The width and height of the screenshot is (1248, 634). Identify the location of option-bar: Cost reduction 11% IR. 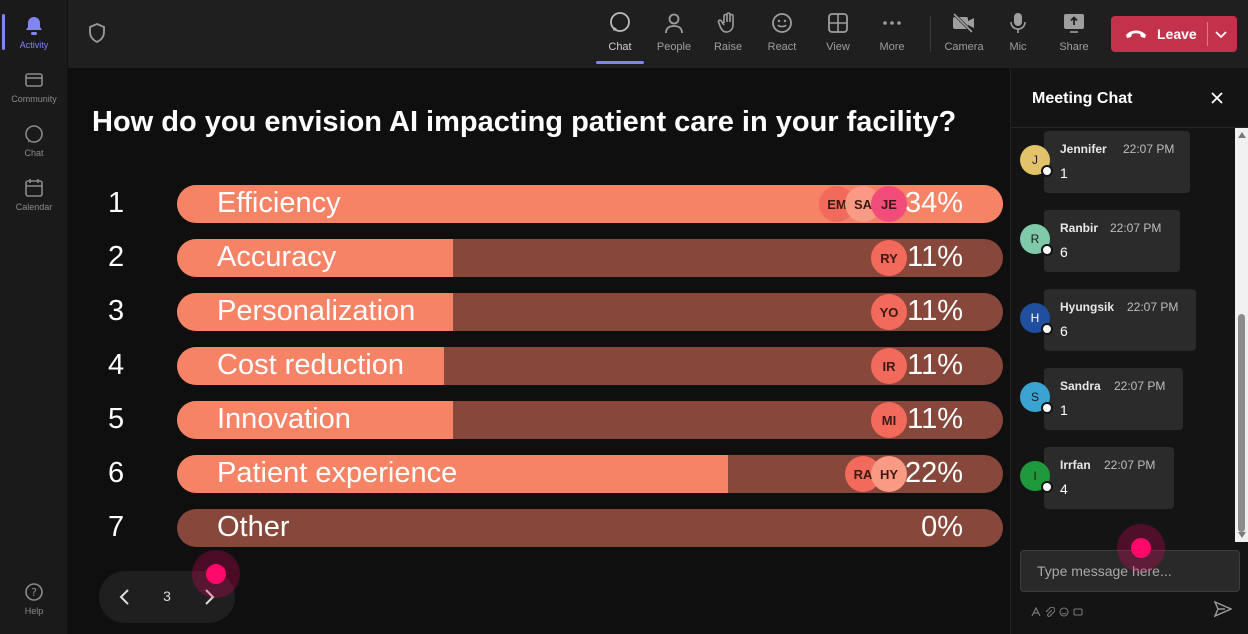
(590, 366).